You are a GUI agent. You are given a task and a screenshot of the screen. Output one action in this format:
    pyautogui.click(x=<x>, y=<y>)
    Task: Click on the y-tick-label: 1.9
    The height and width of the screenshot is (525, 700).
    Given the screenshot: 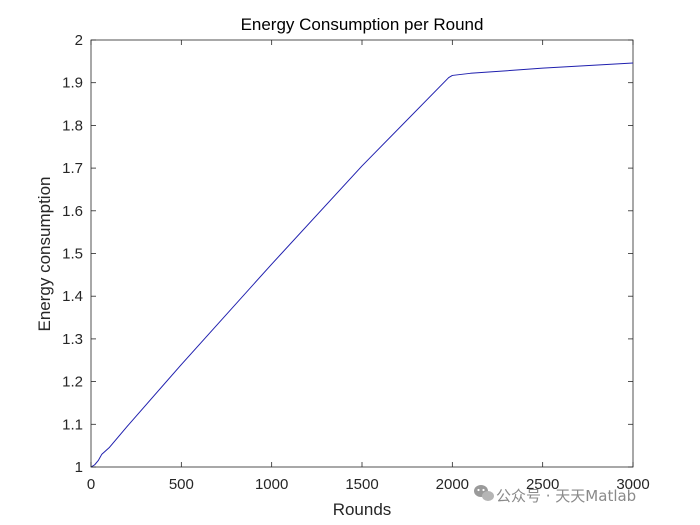 What is the action you would take?
    pyautogui.click(x=72, y=83)
    